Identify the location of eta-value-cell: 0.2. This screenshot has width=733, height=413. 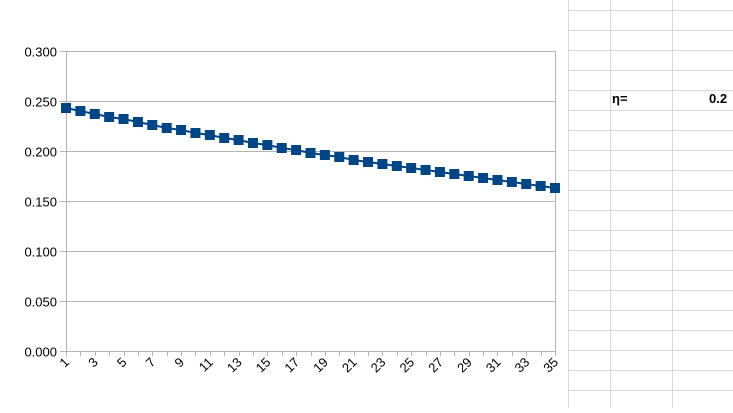
(718, 98).